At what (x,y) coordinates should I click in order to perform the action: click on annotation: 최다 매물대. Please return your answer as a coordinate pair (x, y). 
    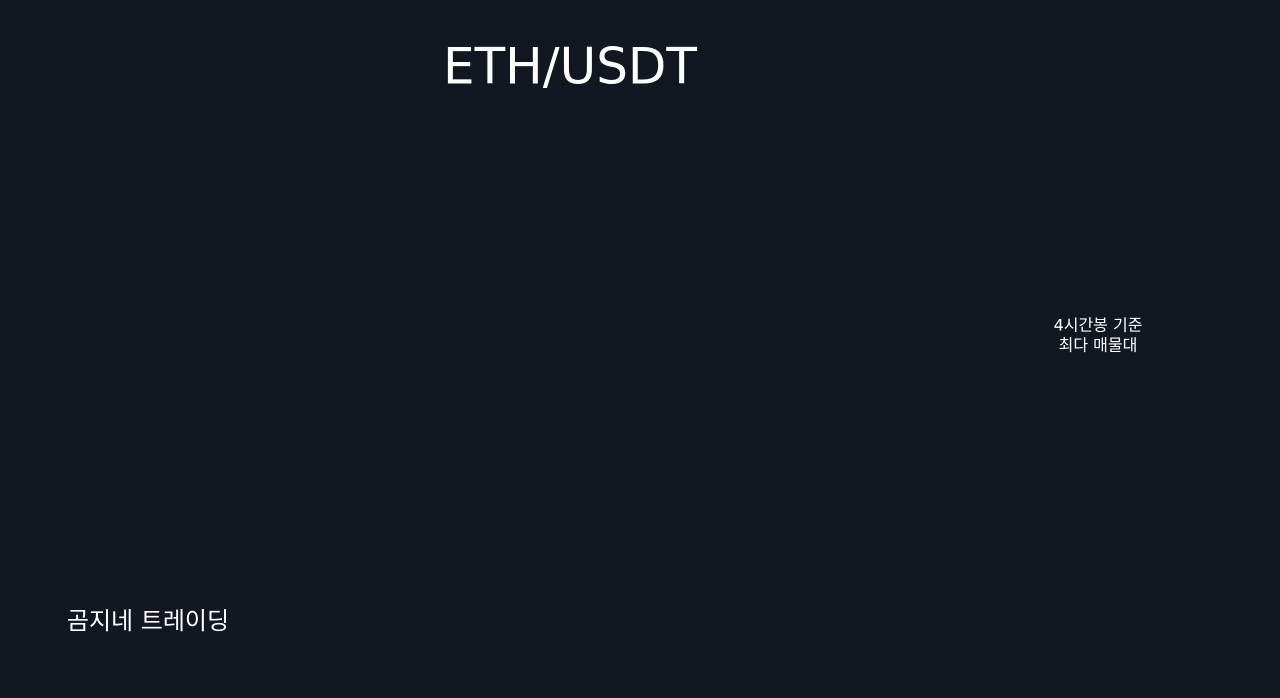
    Looking at the image, I should click on (1098, 345).